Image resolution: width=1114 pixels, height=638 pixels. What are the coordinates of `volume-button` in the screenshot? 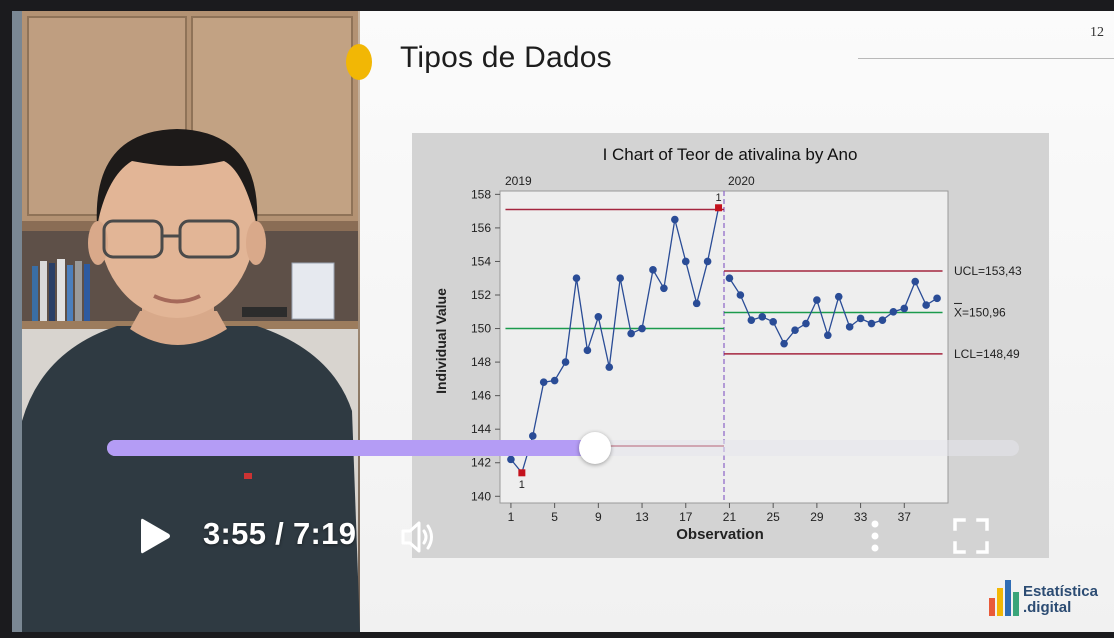 It's located at (418, 539).